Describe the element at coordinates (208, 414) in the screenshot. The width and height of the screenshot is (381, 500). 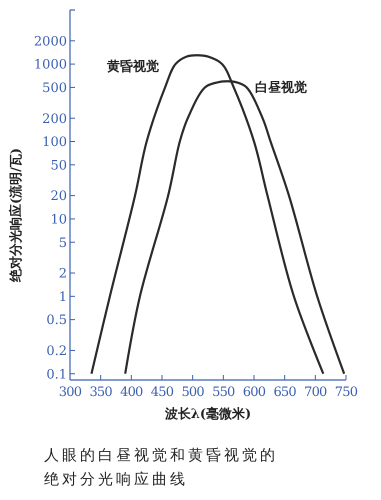
I see `x-axis-title: 波长λ(毫微米)` at that location.